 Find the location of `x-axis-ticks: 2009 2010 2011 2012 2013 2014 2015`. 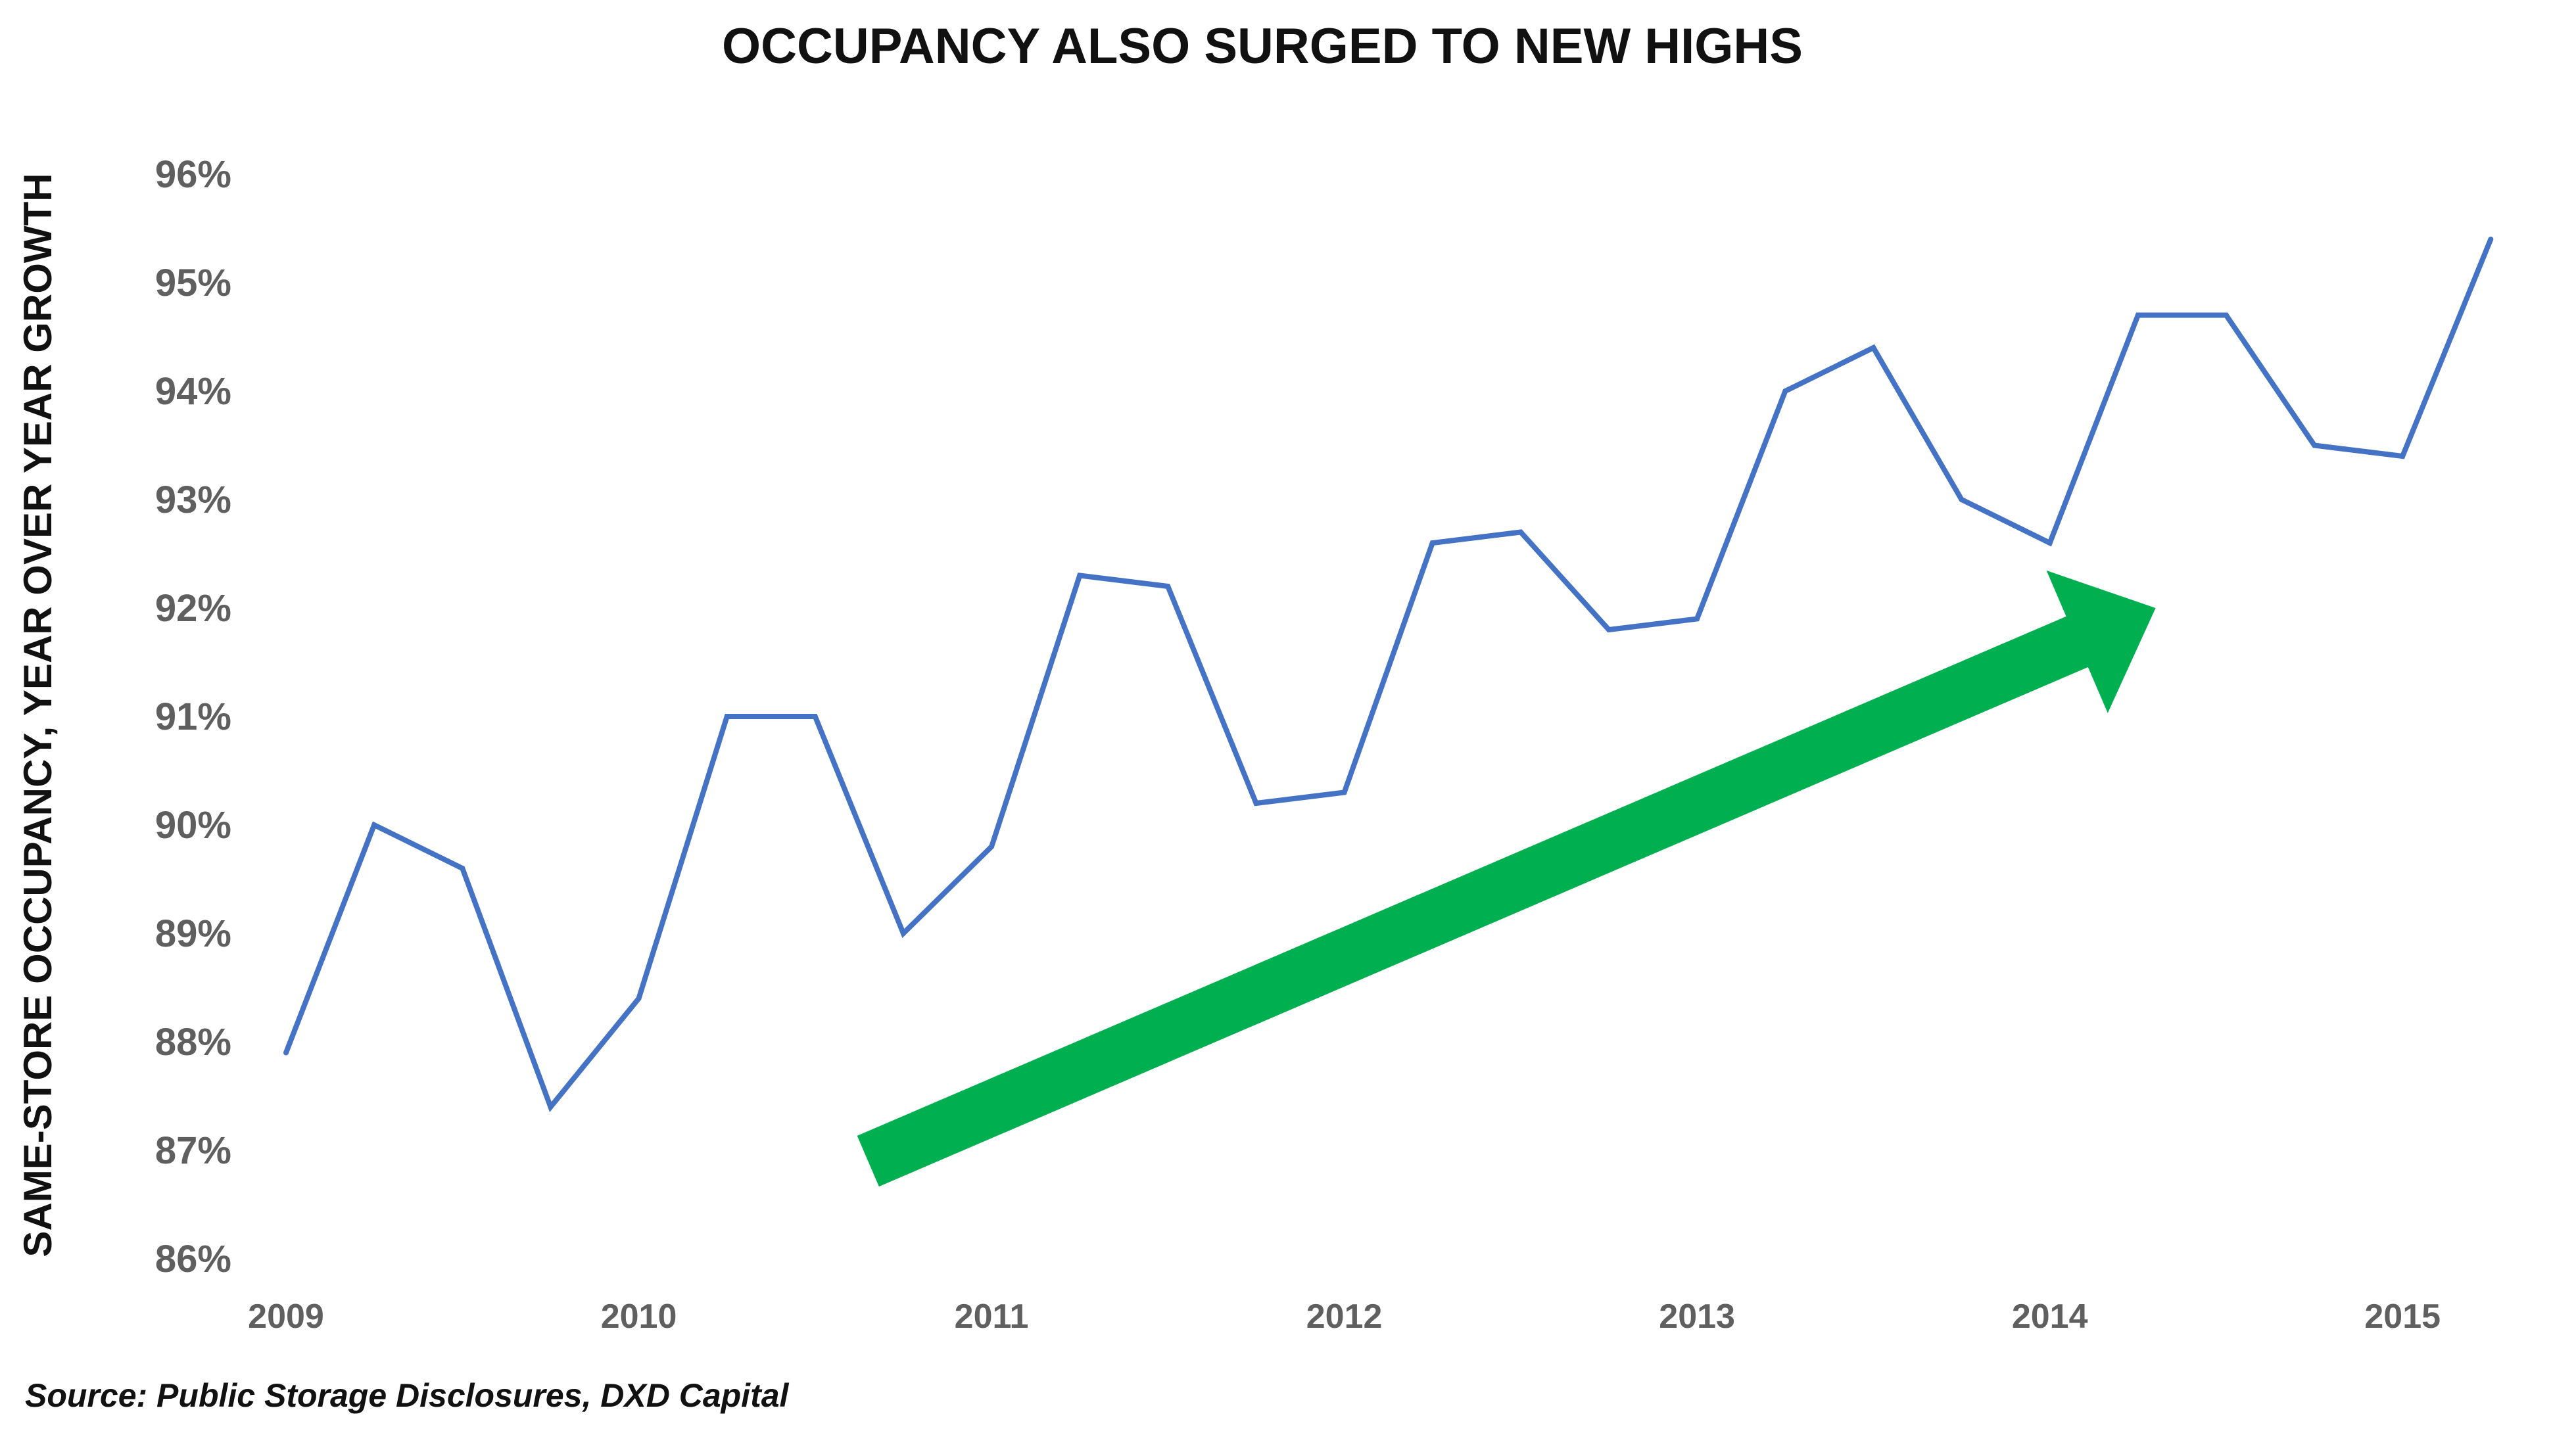

x-axis-ticks: 2009 2010 2011 2012 2013 2014 2015 is located at coordinates (1345, 1317).